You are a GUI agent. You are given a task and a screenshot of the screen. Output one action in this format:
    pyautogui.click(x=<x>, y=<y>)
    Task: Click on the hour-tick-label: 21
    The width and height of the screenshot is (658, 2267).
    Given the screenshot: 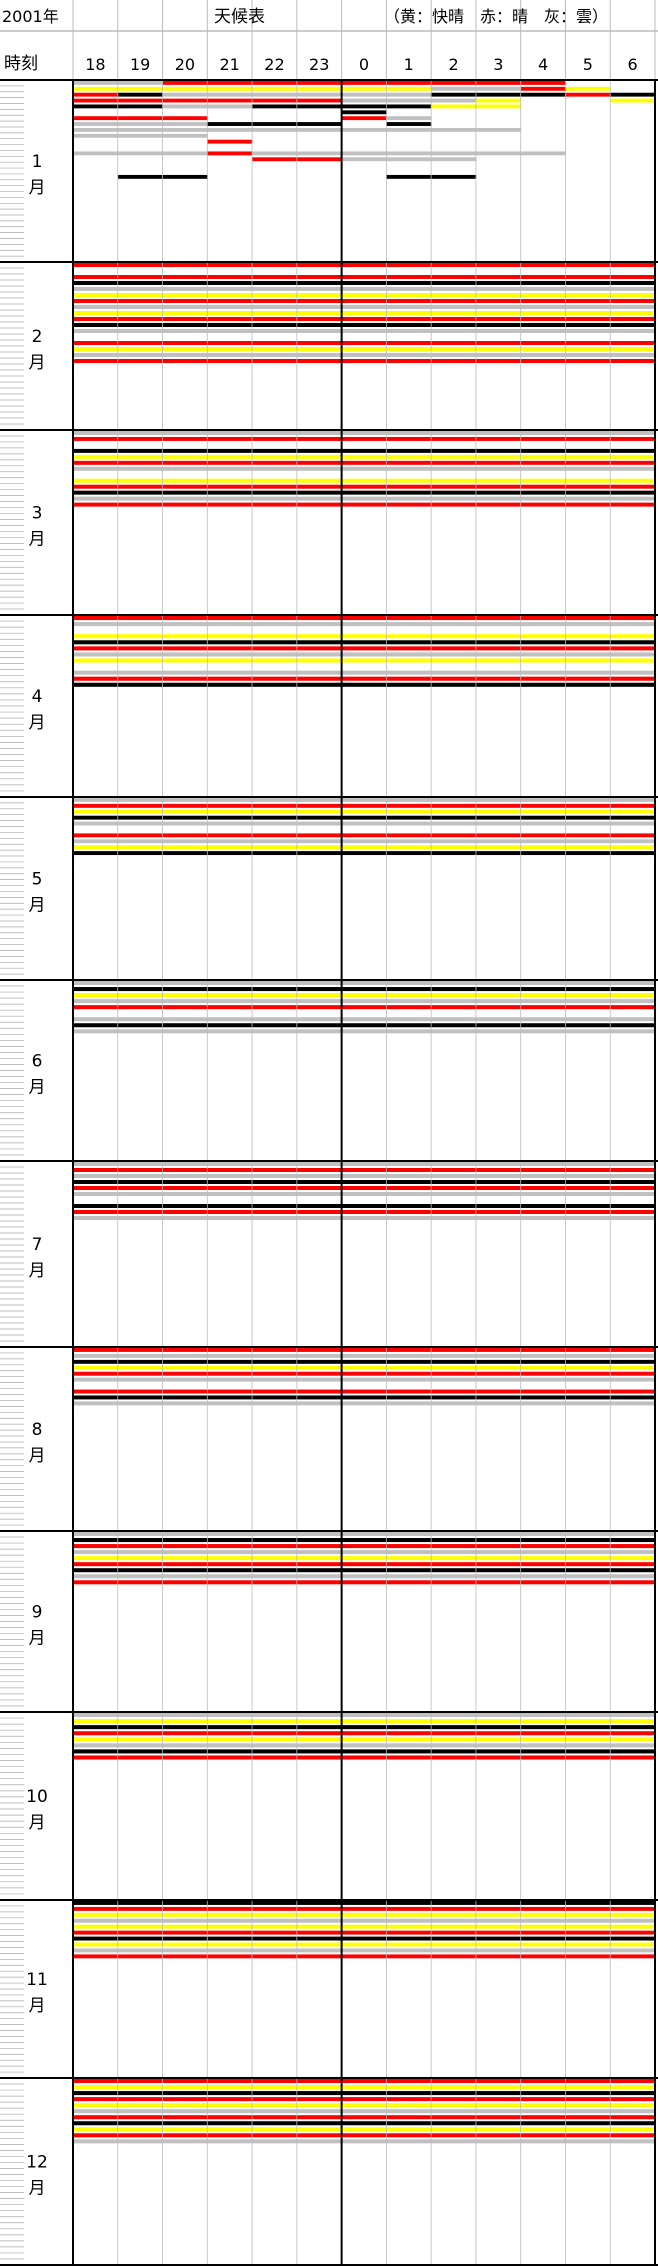 What is the action you would take?
    pyautogui.click(x=230, y=64)
    